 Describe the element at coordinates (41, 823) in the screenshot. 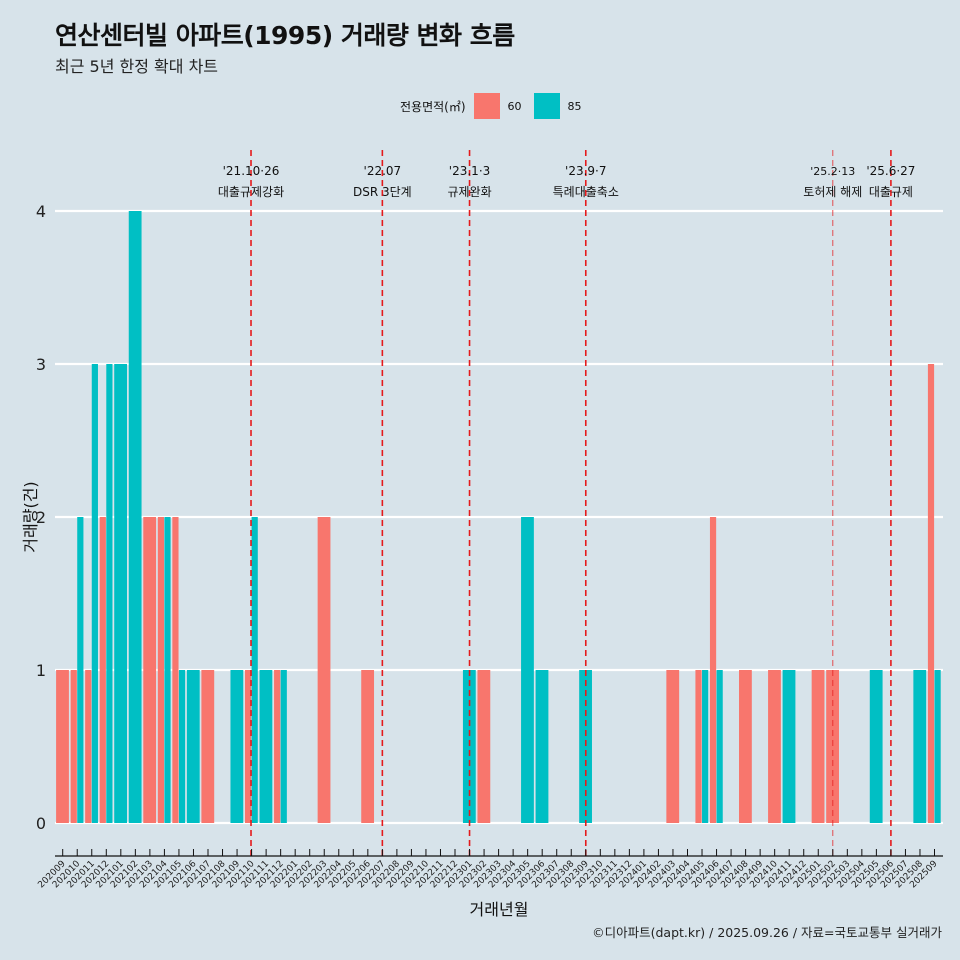

I see `y-tick-label: 0` at that location.